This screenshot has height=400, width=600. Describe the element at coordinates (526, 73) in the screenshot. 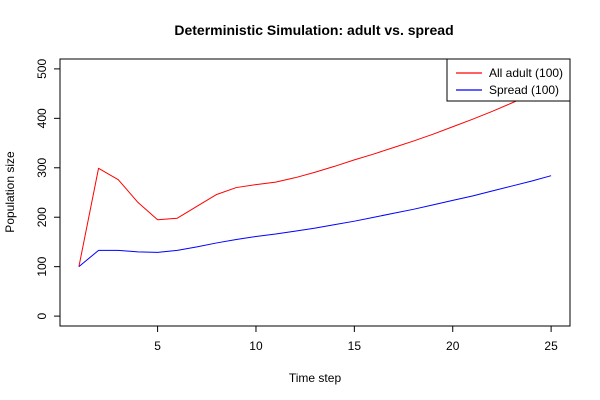

I see `legend-label-1: All adult (100)` at that location.